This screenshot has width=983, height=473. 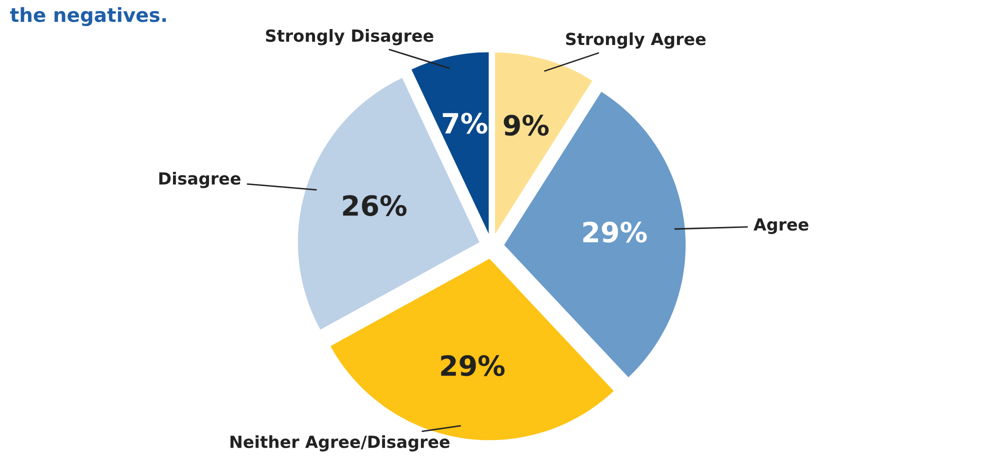 What do you see at coordinates (526, 125) in the screenshot?
I see `data-label: 9%` at bounding box center [526, 125].